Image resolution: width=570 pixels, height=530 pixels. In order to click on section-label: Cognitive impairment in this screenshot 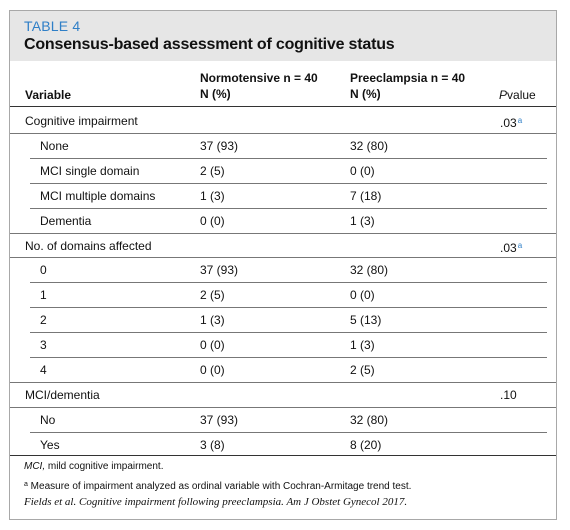, I will do `click(81, 121)`.